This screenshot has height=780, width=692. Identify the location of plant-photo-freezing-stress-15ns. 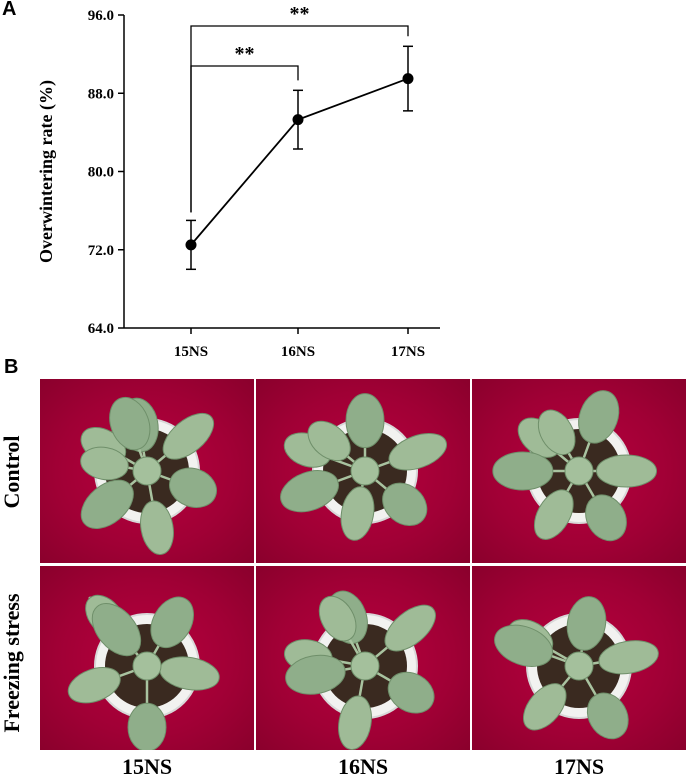
(147, 658).